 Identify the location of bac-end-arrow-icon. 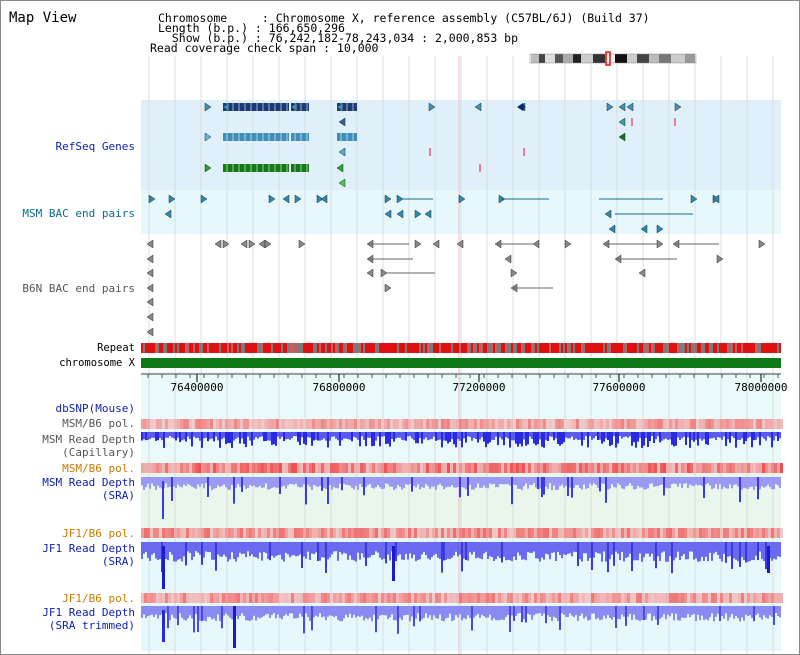
(462, 199).